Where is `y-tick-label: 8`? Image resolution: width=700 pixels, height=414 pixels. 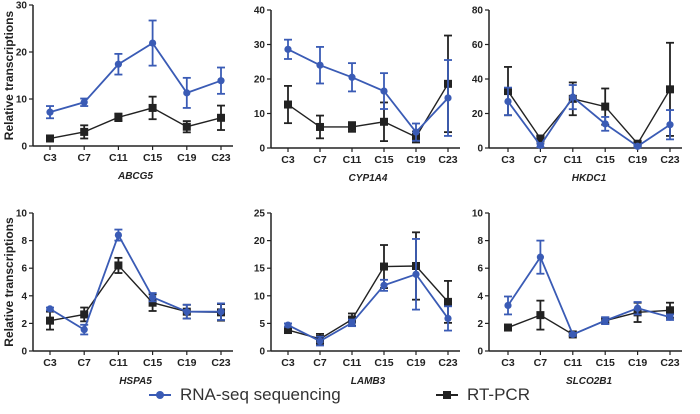
y-tick-label: 8 is located at coordinates (480, 241).